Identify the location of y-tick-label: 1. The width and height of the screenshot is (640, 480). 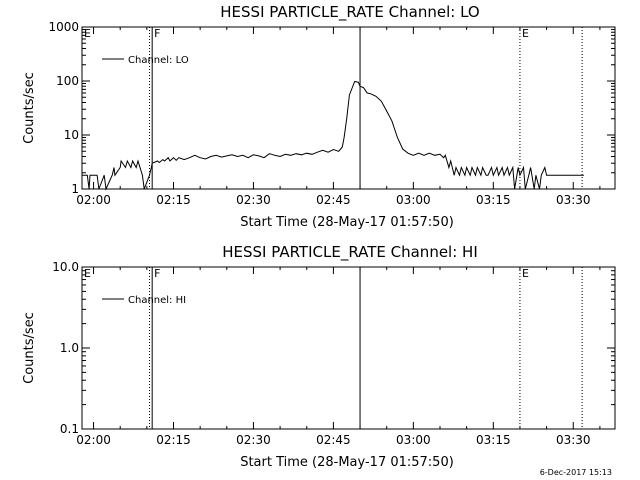
(75, 189).